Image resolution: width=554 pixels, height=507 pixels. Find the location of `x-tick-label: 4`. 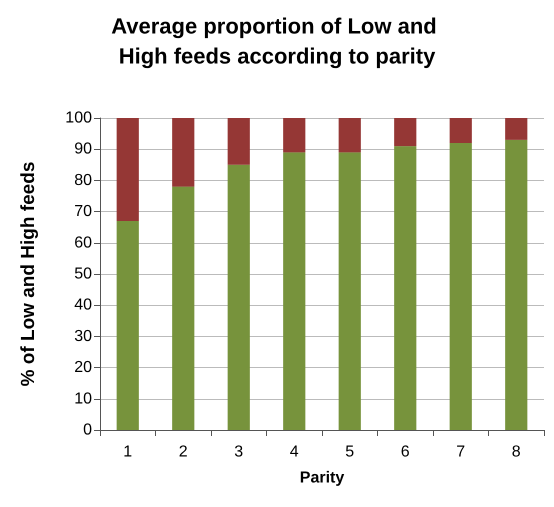

x-tick-label: 4 is located at coordinates (294, 452).